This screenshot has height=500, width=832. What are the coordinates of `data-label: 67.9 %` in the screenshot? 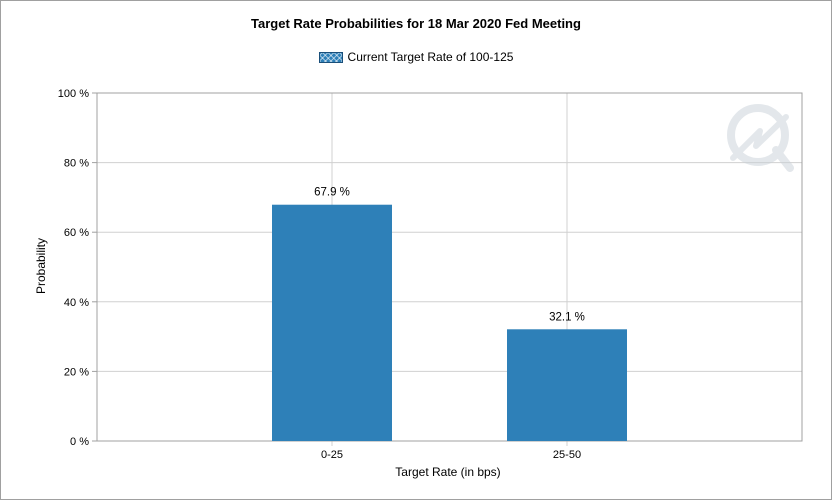 It's located at (332, 193).